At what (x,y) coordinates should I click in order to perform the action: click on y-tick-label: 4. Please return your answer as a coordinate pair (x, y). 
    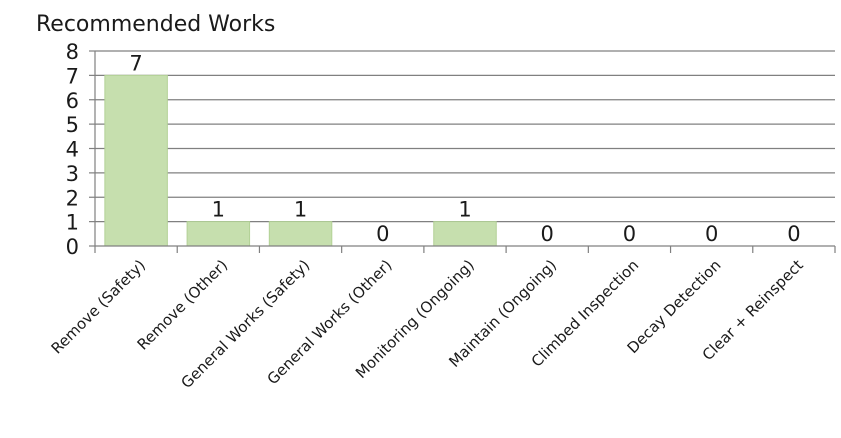
    Looking at the image, I should click on (72, 150).